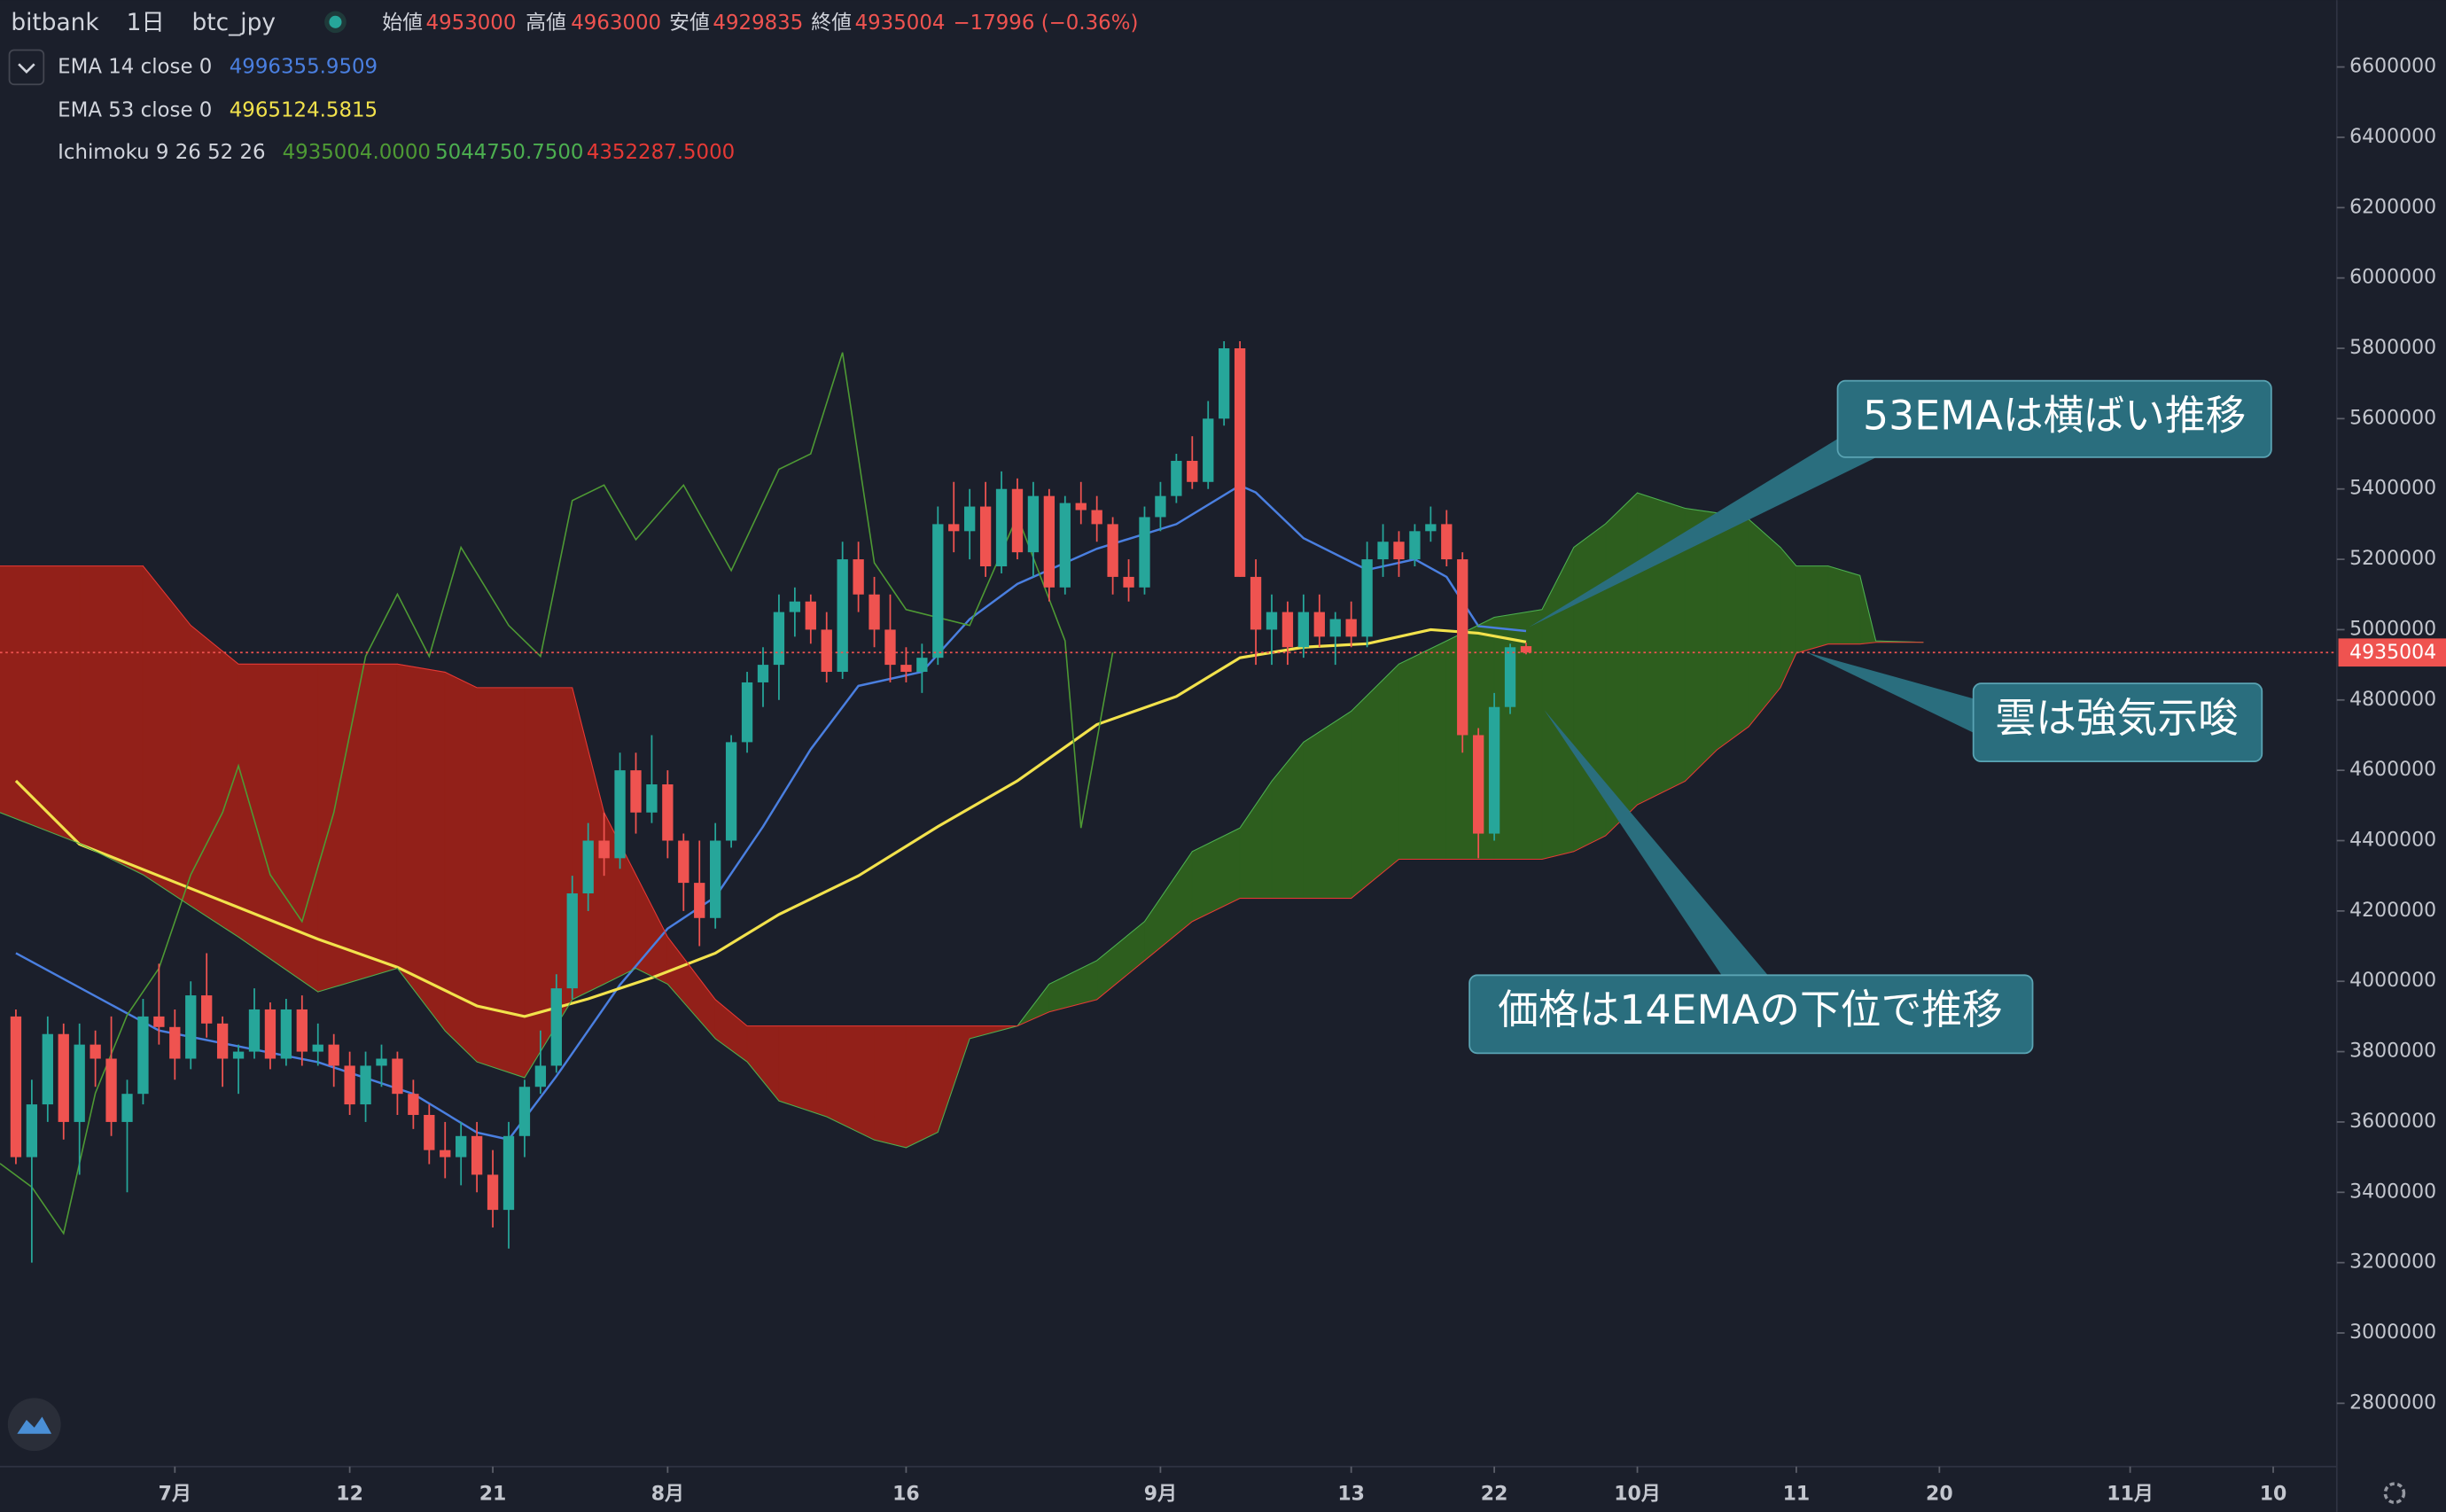 The image size is (2446, 1512). What do you see at coordinates (2392, 700) in the screenshot?
I see `y-tick-label: 4800000` at bounding box center [2392, 700].